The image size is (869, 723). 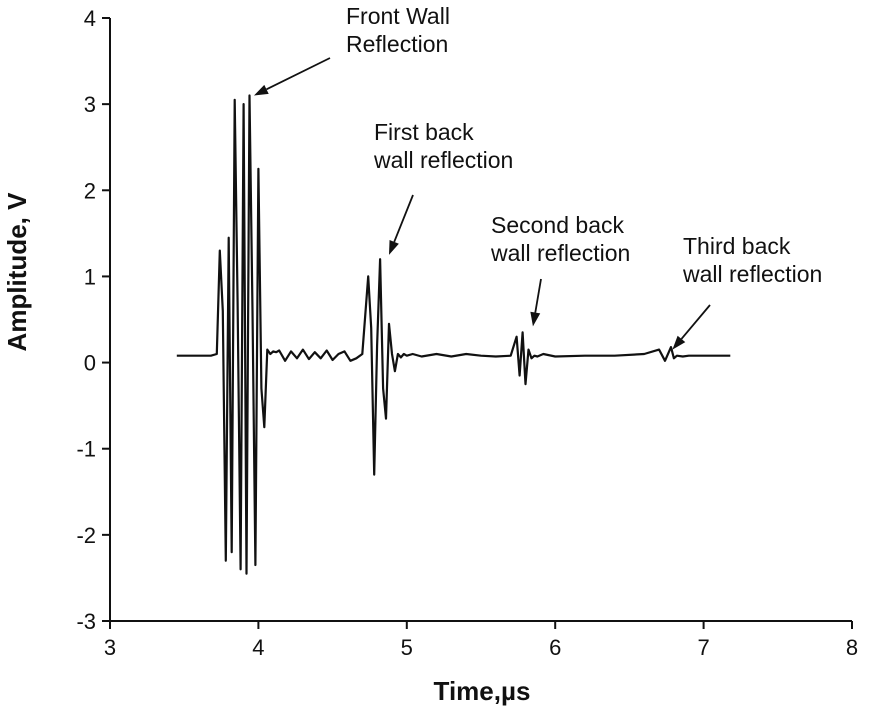 What do you see at coordinates (737, 246) in the screenshot?
I see `annotation-line: Third back` at bounding box center [737, 246].